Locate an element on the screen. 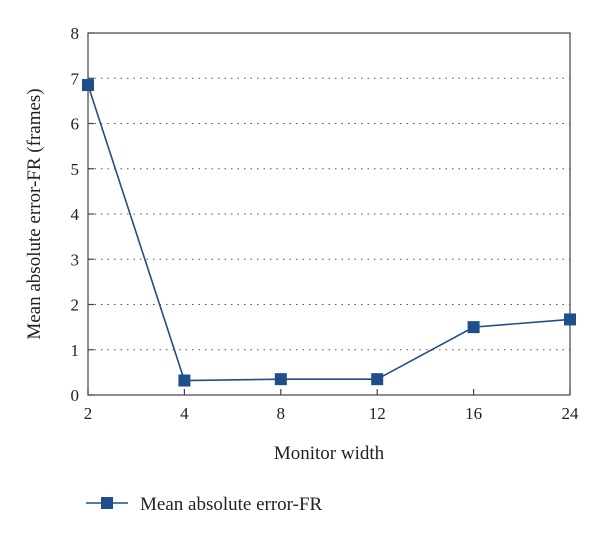  x-axis-title: Monitor width is located at coordinates (329, 453).